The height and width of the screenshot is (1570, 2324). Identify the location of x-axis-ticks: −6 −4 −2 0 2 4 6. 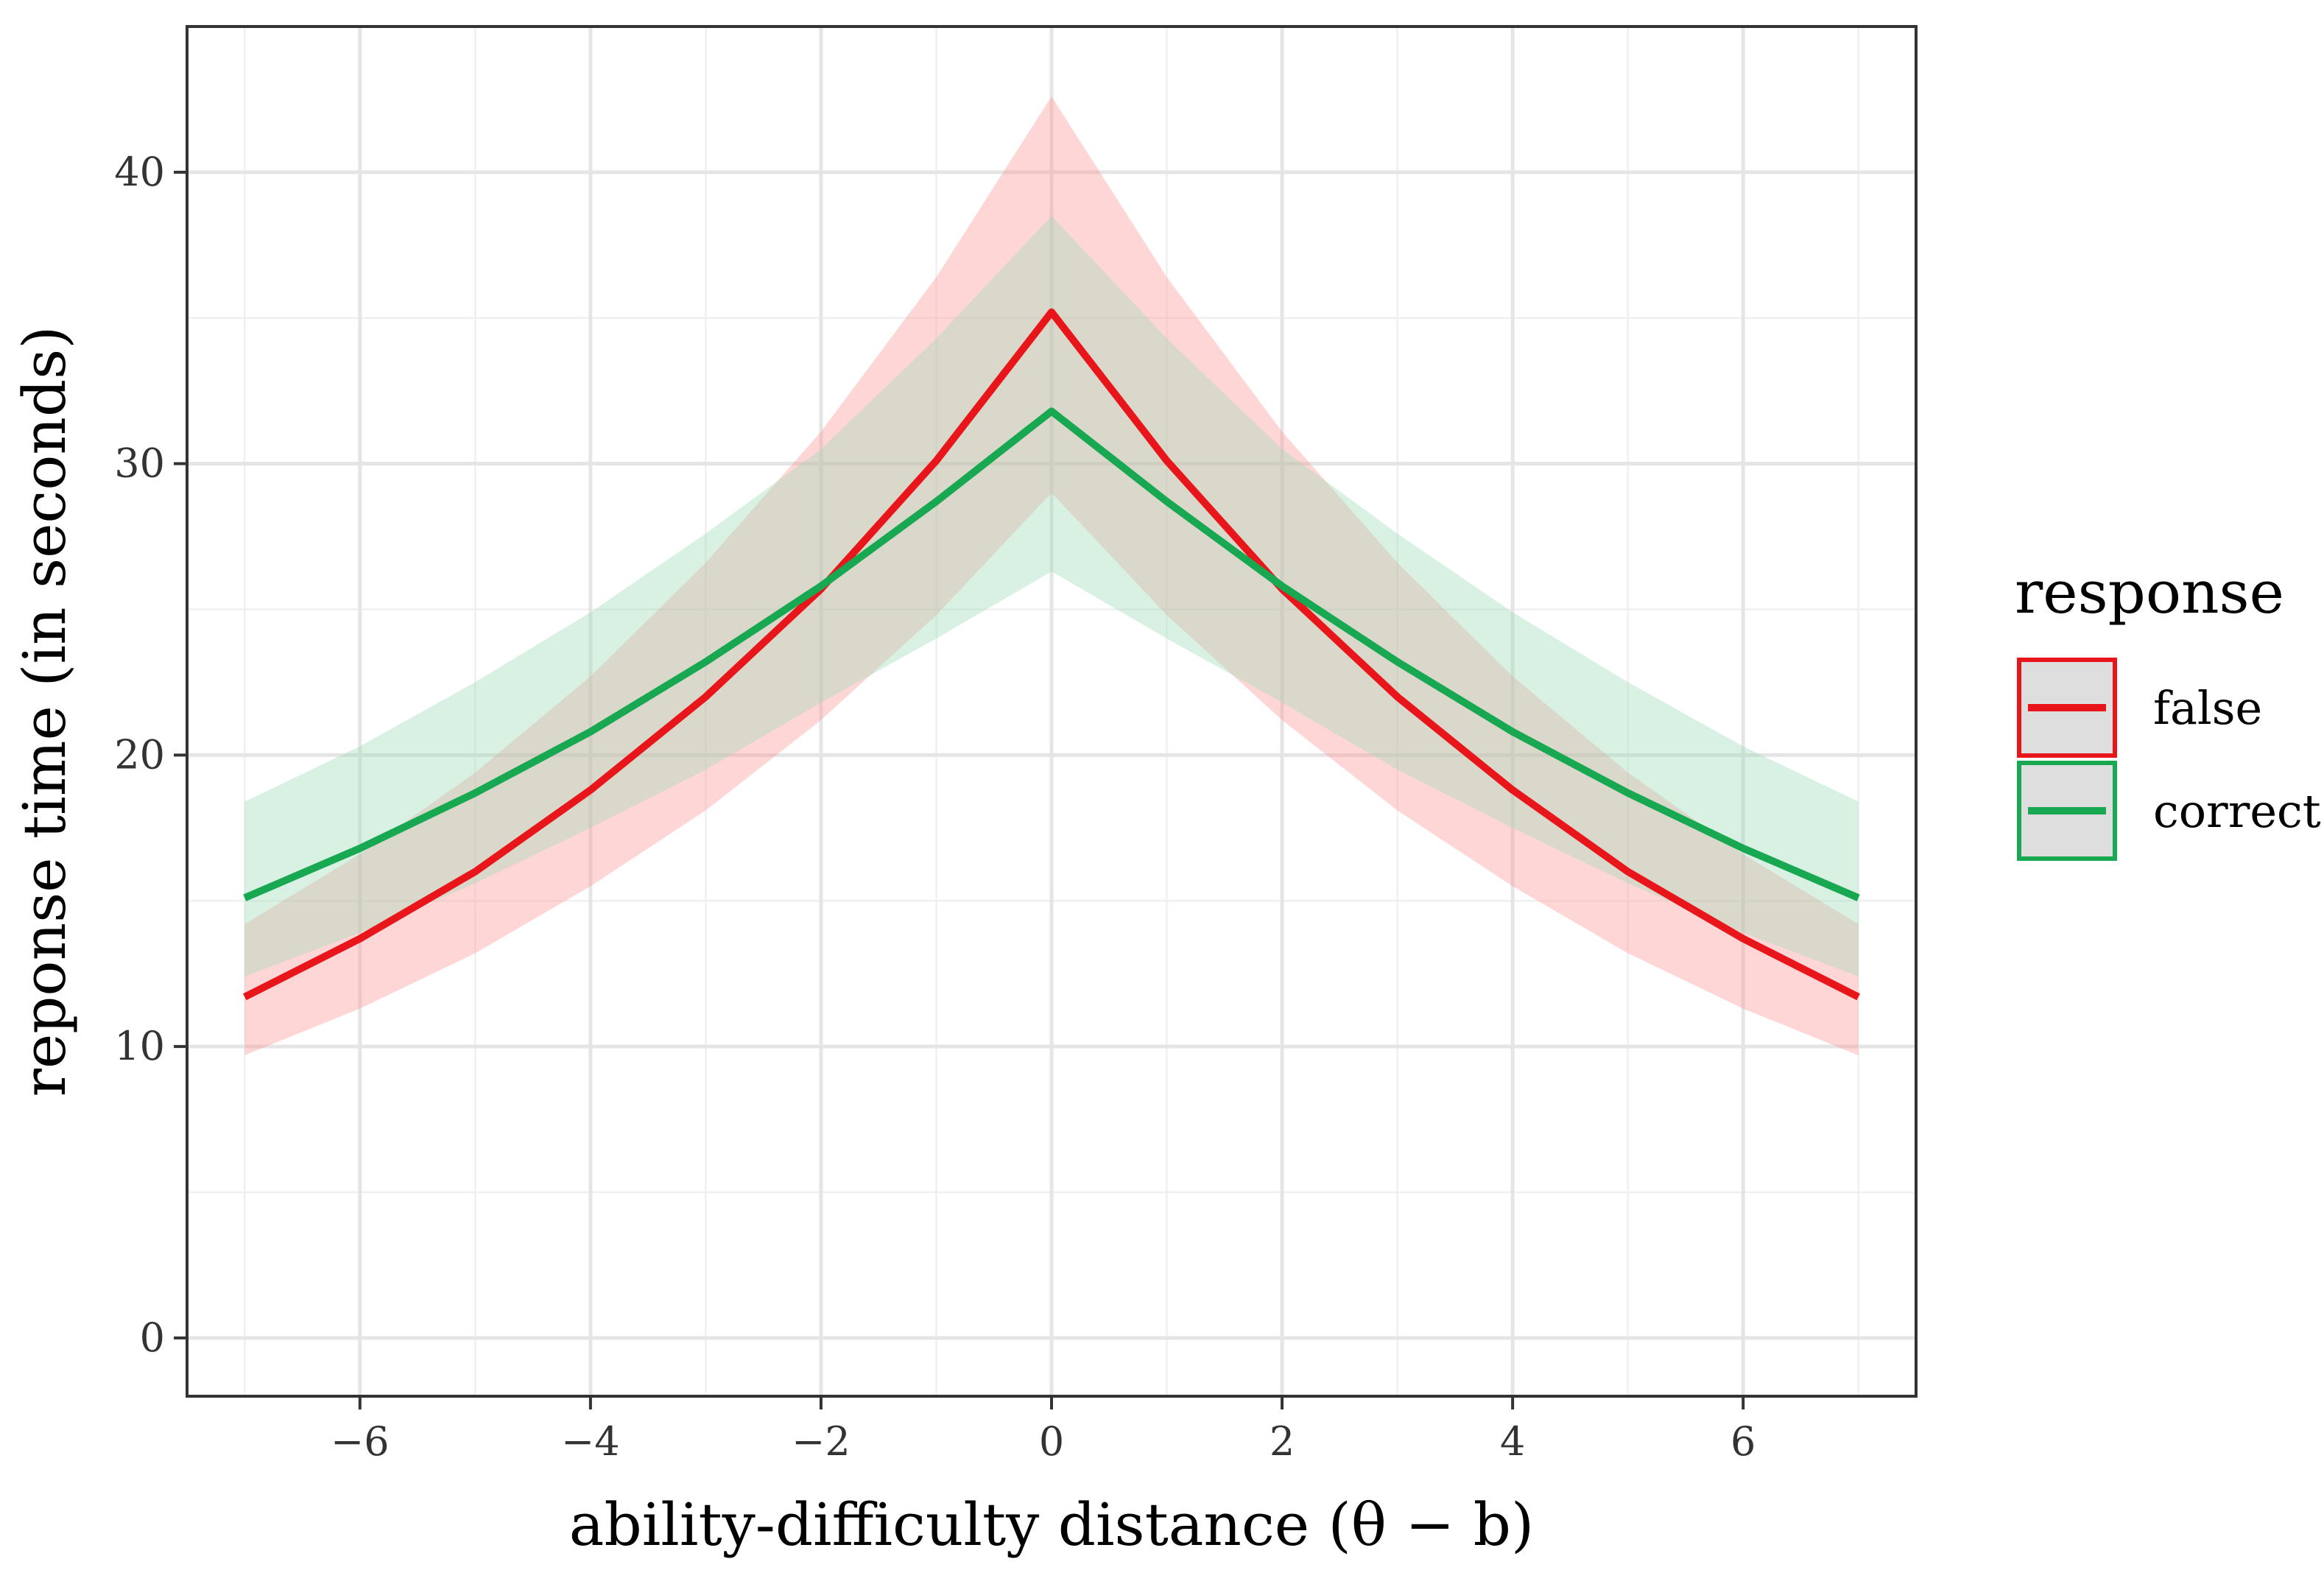
(1044, 1430).